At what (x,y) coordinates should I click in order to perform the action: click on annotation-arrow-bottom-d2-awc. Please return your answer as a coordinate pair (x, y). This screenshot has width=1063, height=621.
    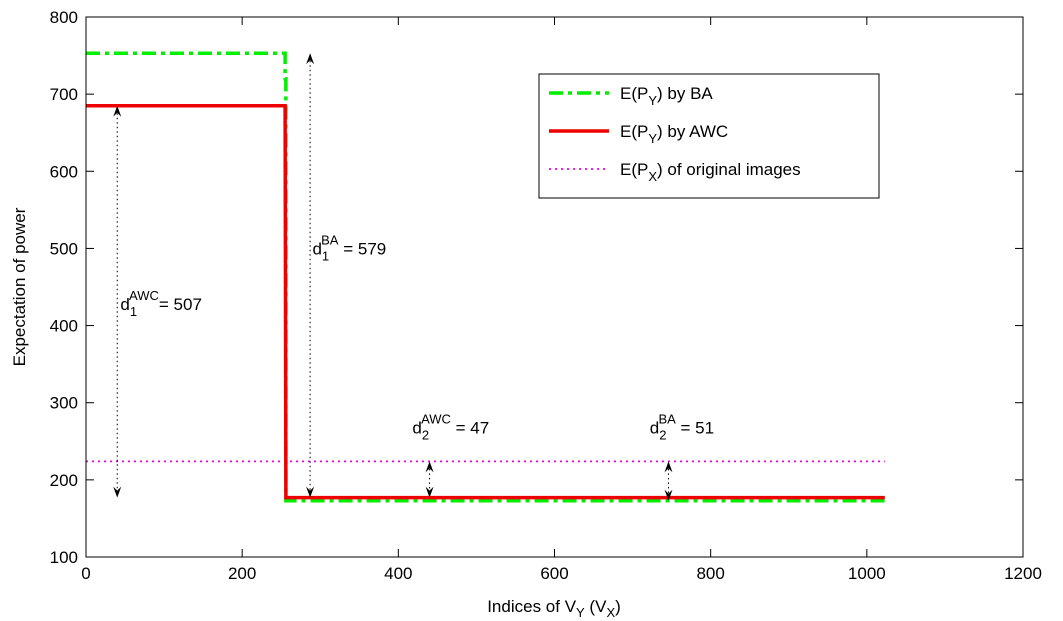
    Looking at the image, I should click on (429, 492).